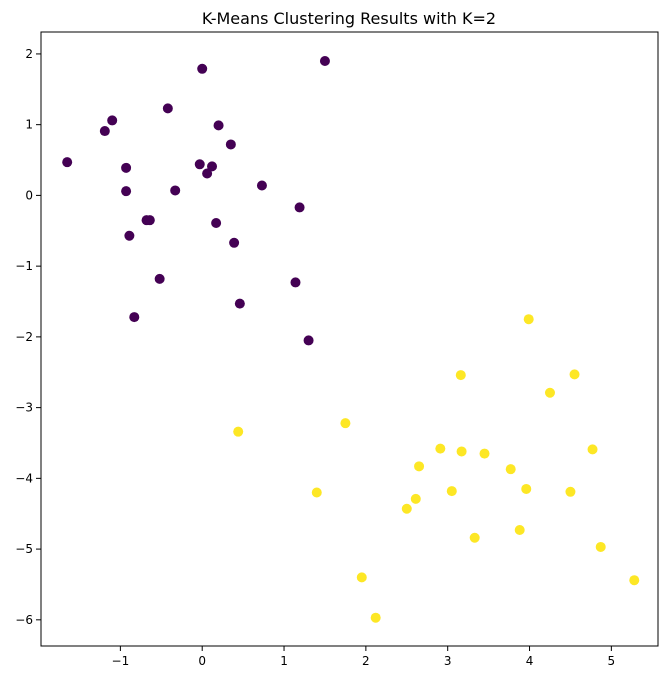 This screenshot has height=682, width=670. I want to click on y-axis: 2 1 0 −1 −2 −3 −4 −5 −6, so click(28, 337).